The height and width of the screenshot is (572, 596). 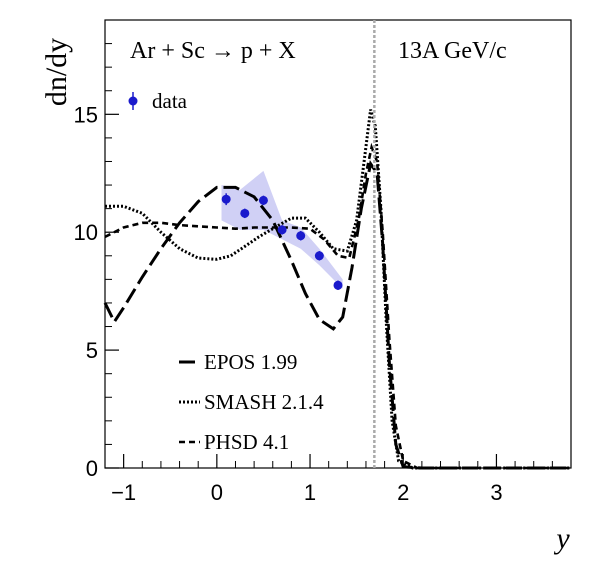 I want to click on x-axis-title: y, so click(x=561, y=538).